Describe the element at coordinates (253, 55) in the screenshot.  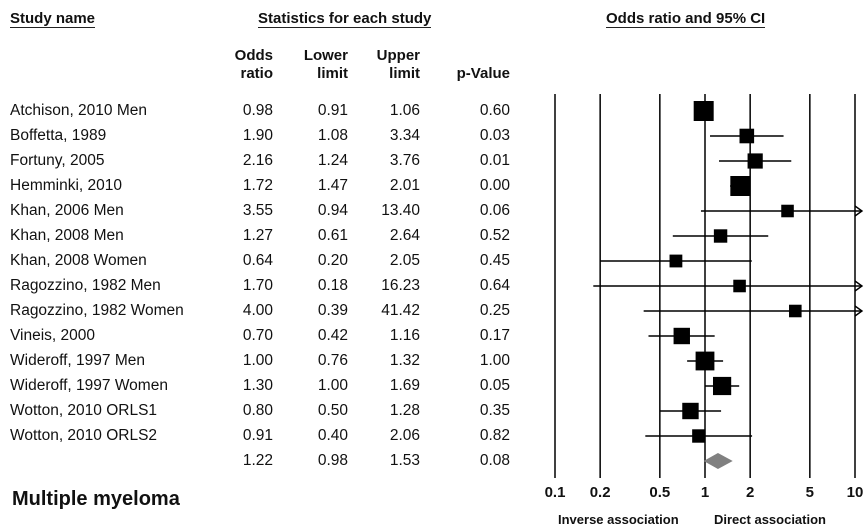
I see `odds-ratio-header-line1: Odds` at that location.